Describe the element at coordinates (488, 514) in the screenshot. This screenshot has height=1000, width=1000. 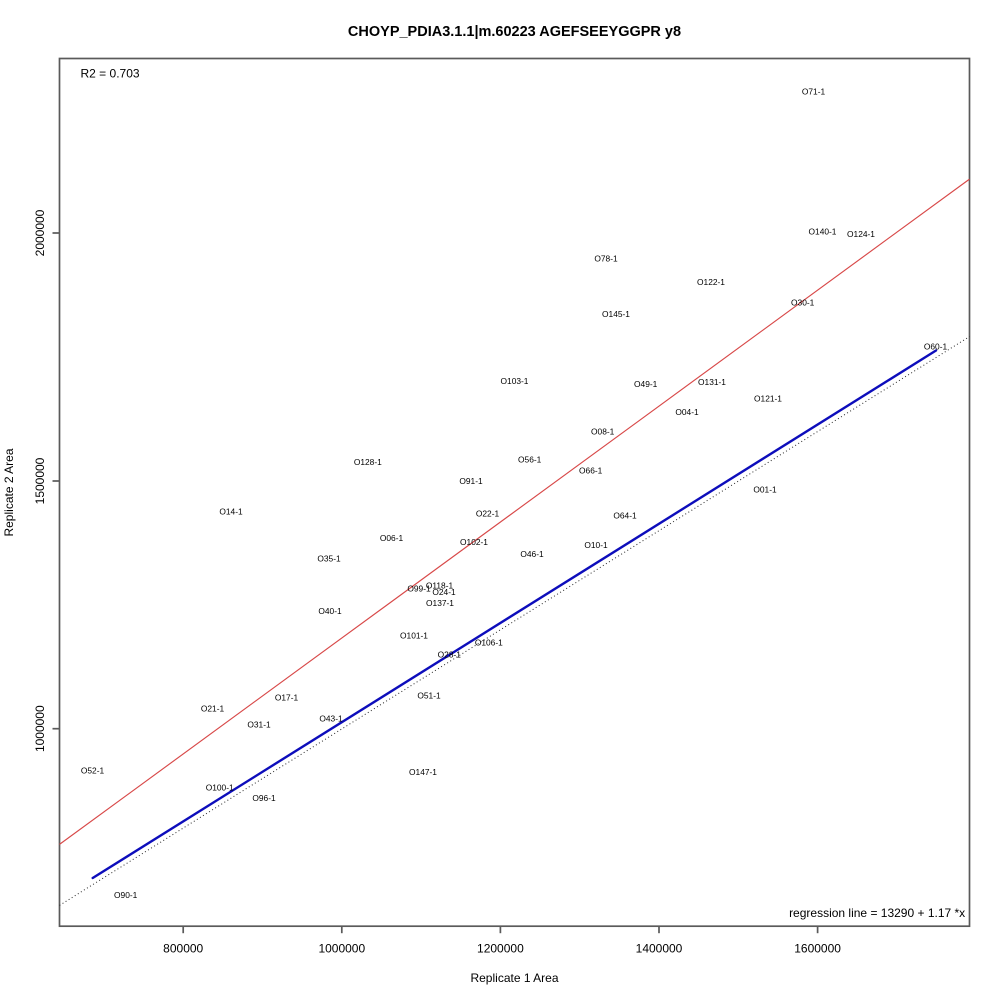
I see `svg-text: O22-1` at that location.